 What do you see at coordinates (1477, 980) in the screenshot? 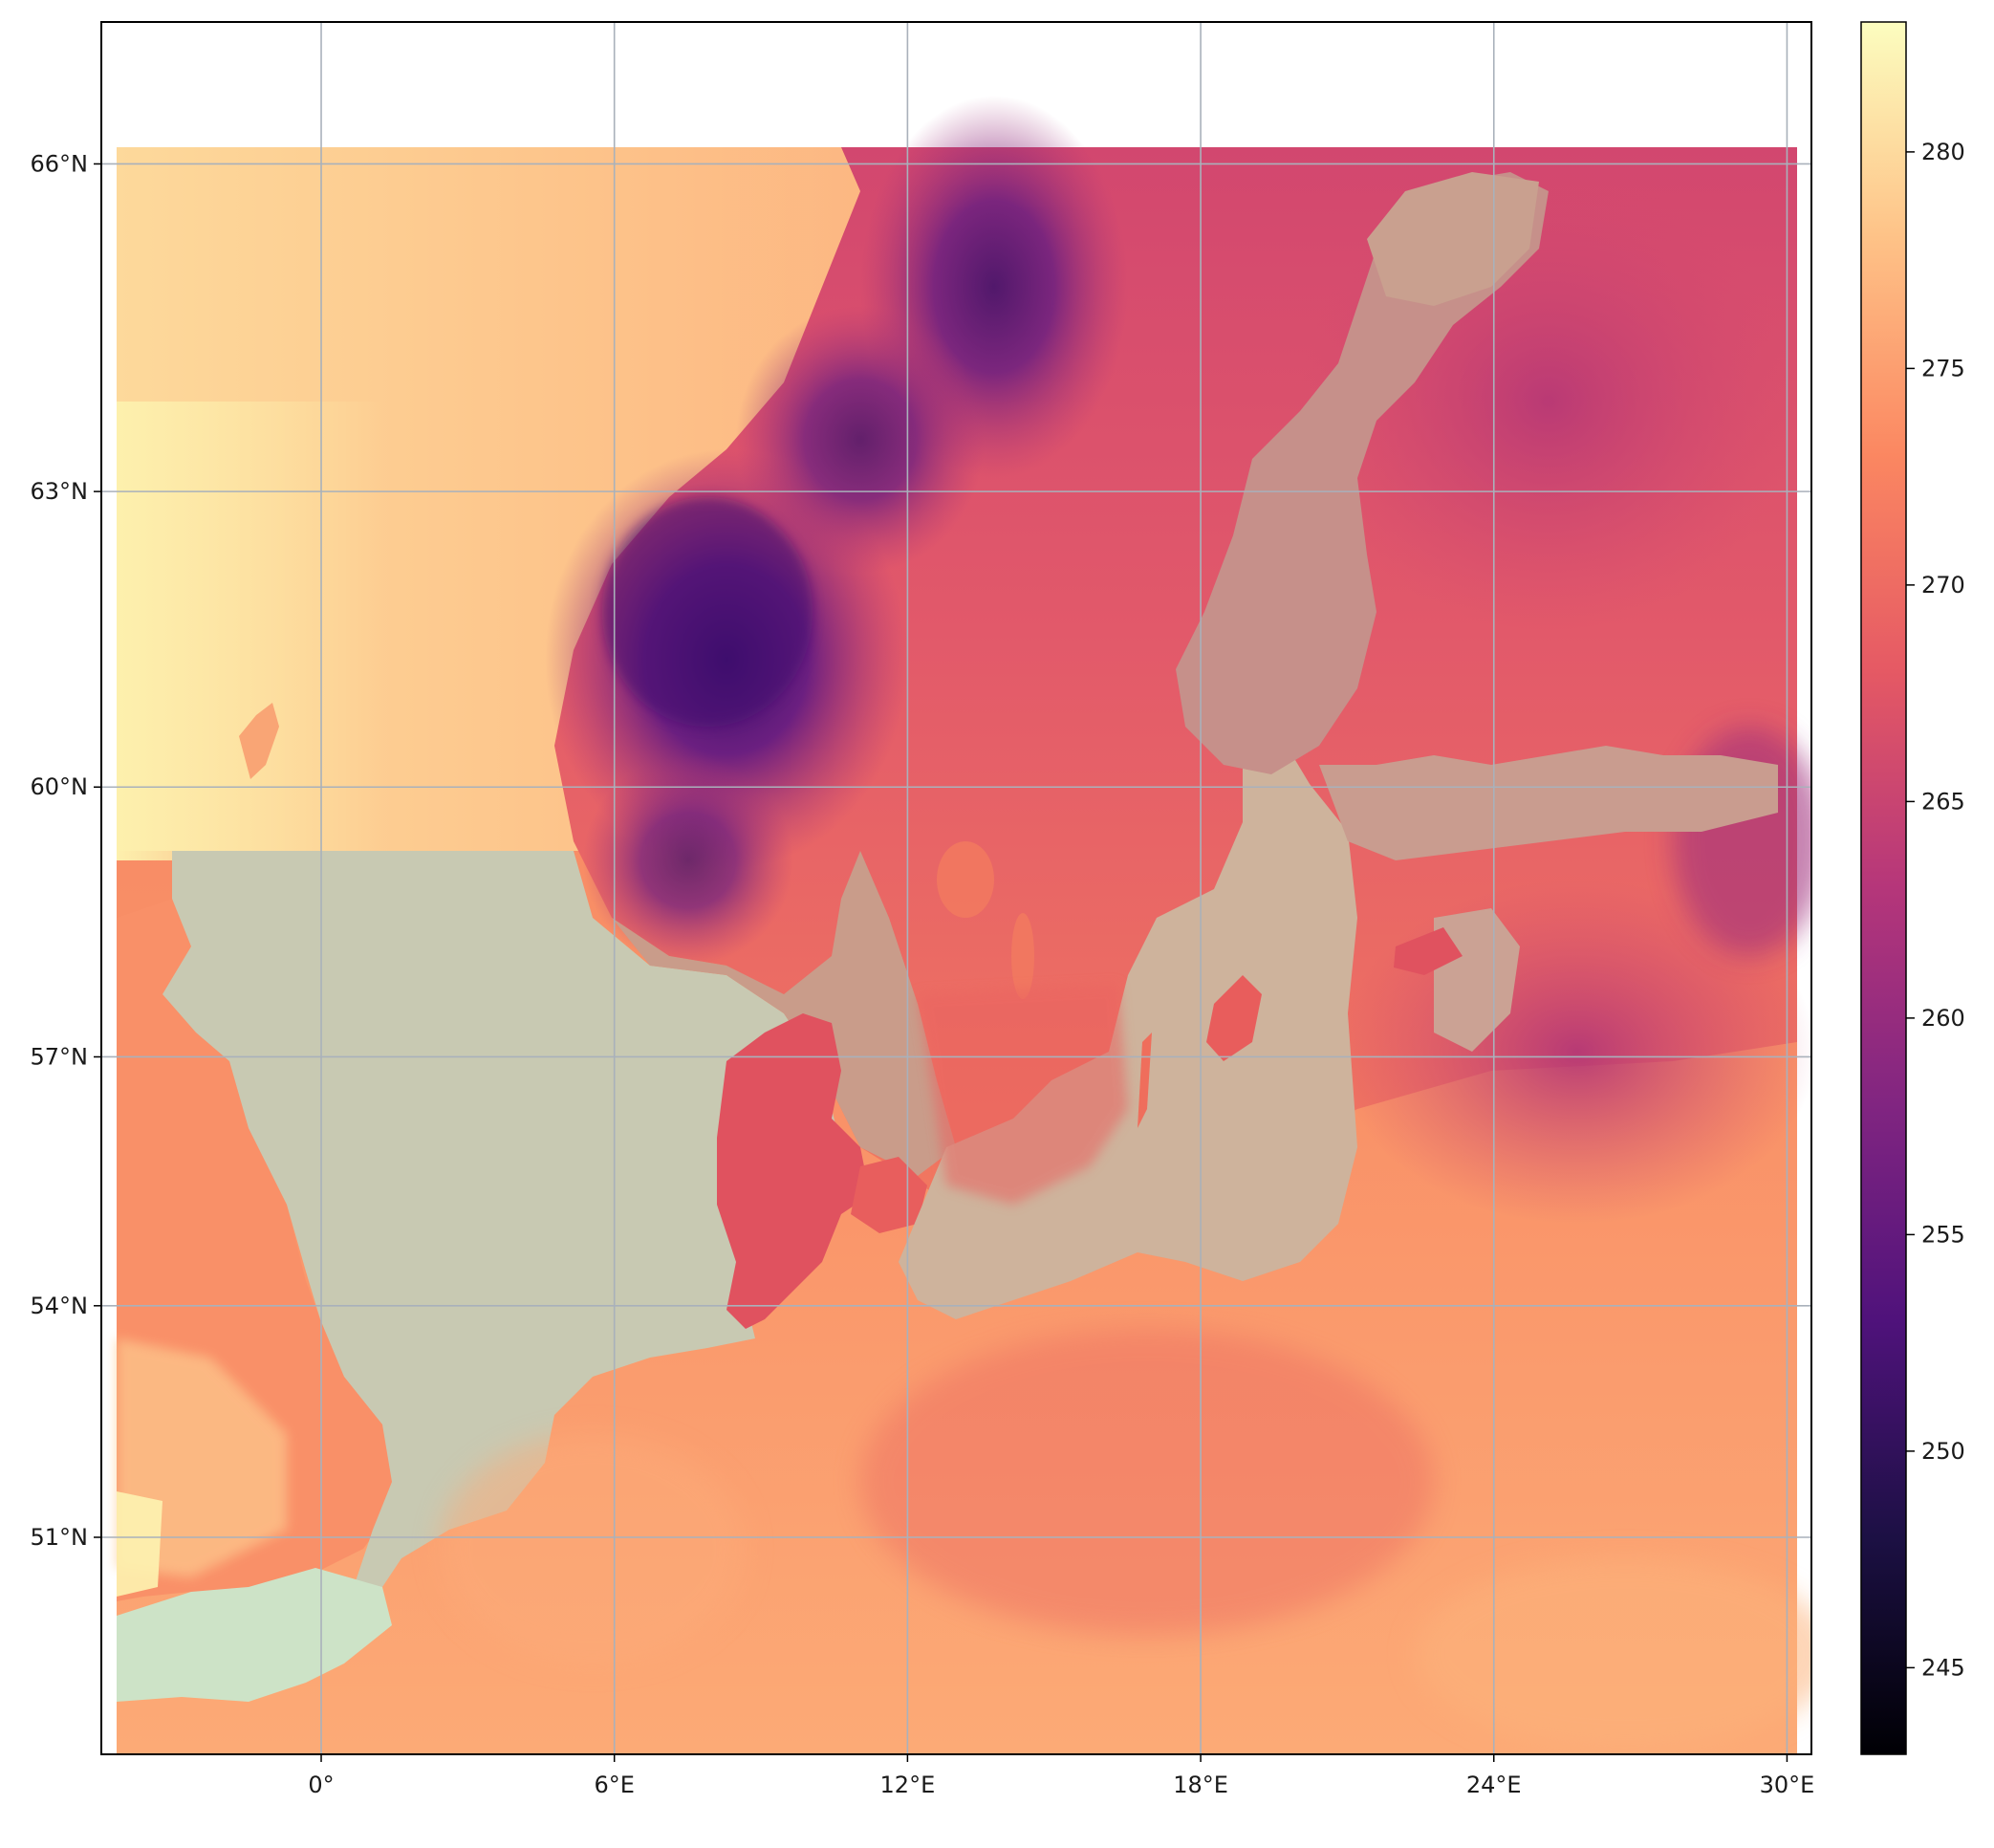
I see `gulf-of-riga` at bounding box center [1477, 980].